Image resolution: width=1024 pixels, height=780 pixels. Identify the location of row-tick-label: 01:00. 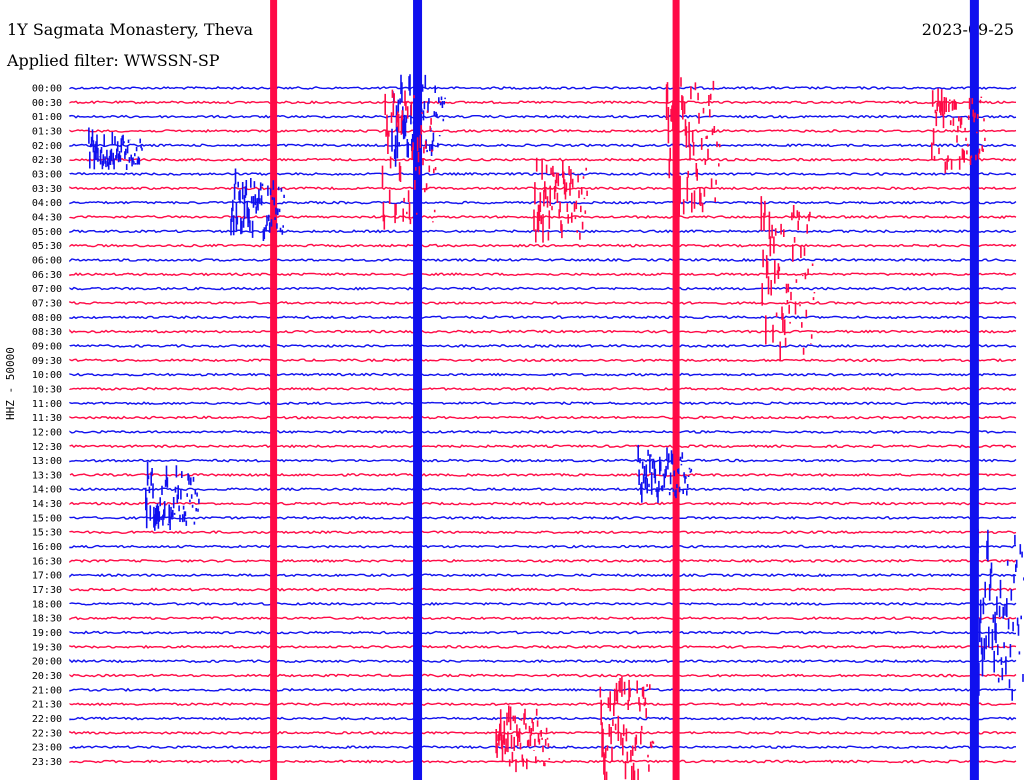
(47, 117).